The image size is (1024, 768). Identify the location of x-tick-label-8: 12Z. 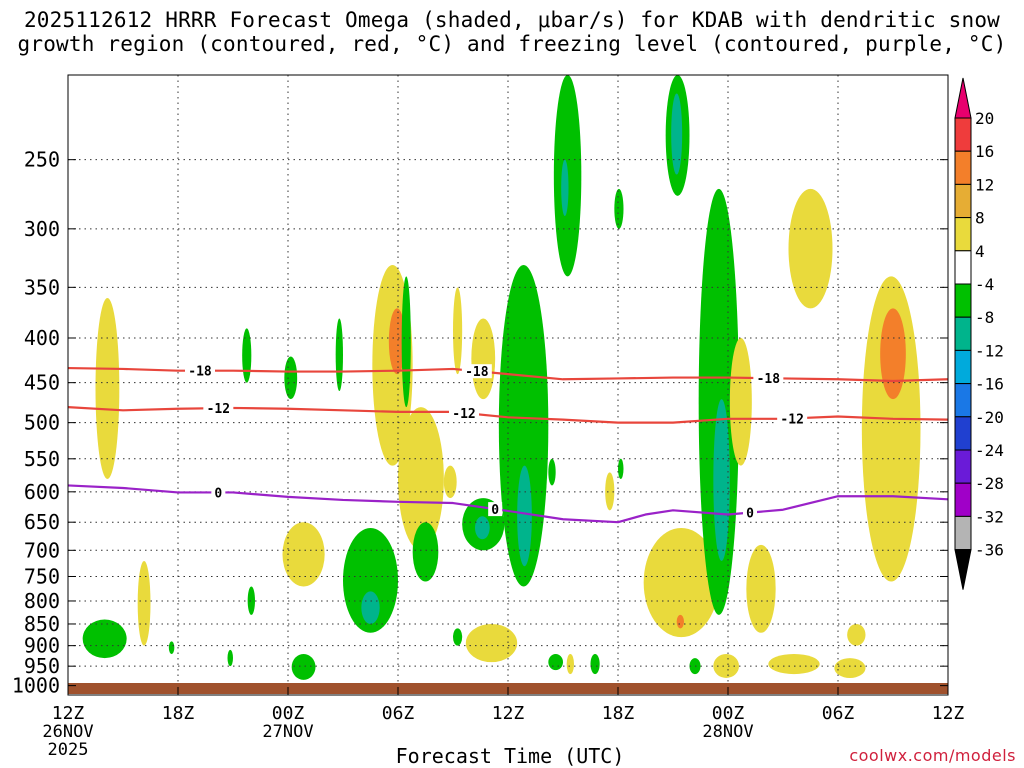
(948, 713).